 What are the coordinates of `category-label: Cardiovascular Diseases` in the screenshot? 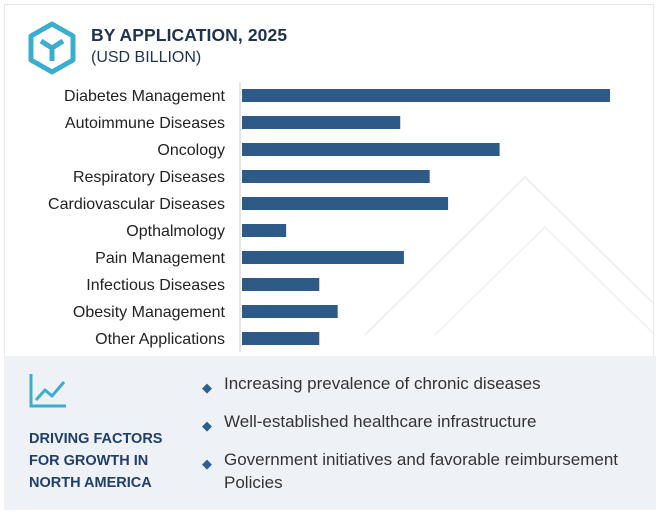 It's located at (136, 204).